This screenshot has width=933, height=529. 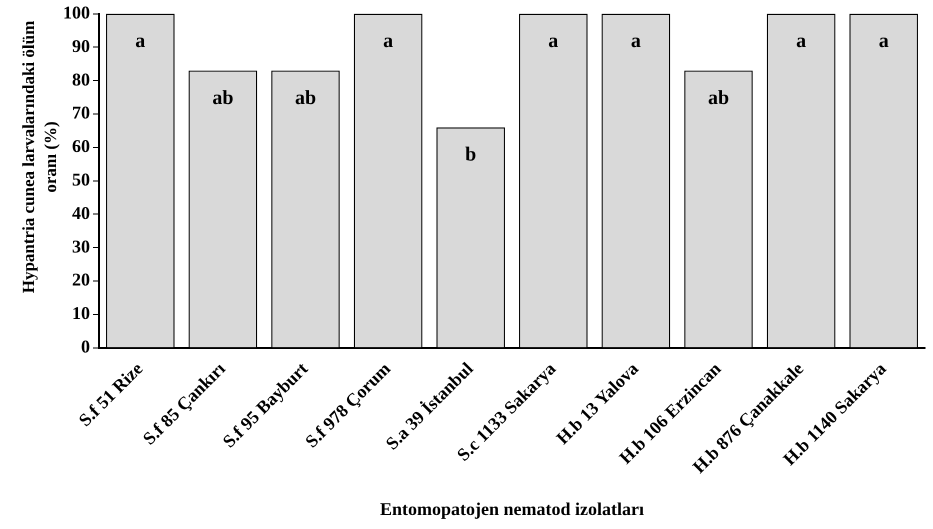 I want to click on y-tick-label: 40, so click(x=81, y=212).